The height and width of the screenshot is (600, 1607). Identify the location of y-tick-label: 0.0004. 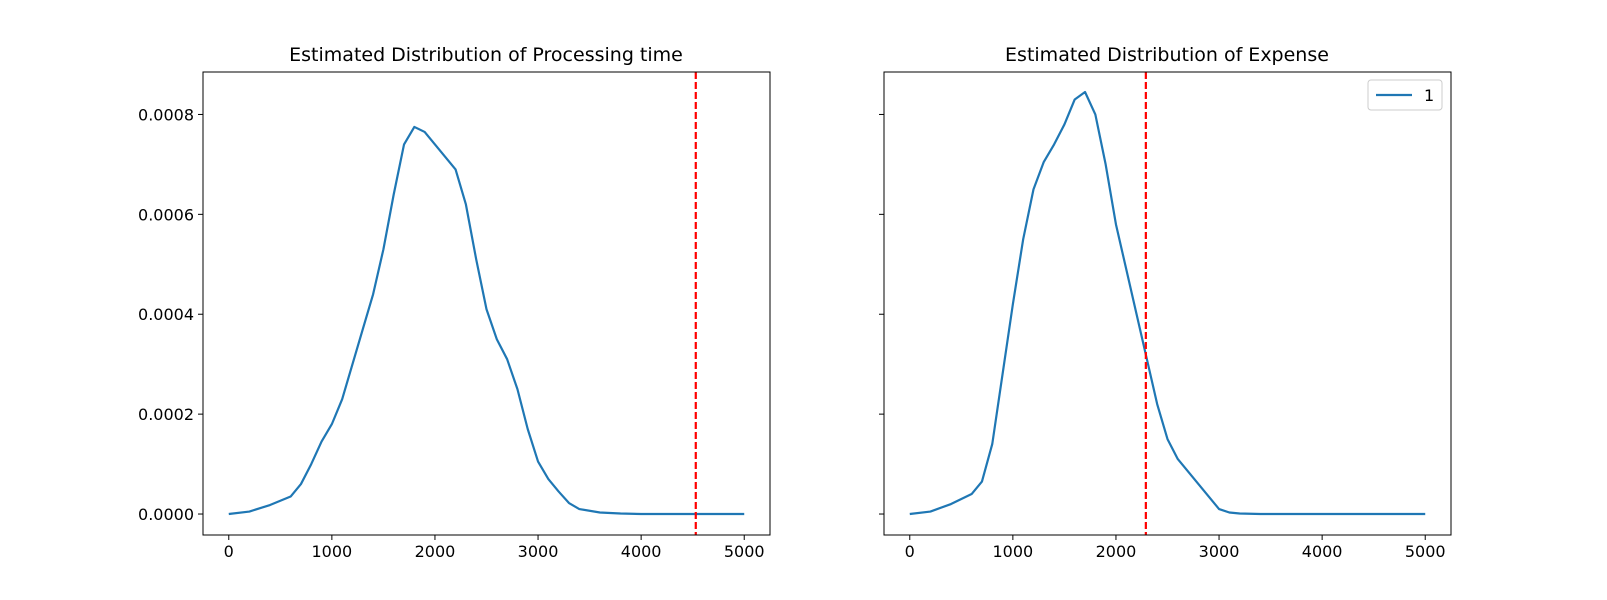
(166, 314).